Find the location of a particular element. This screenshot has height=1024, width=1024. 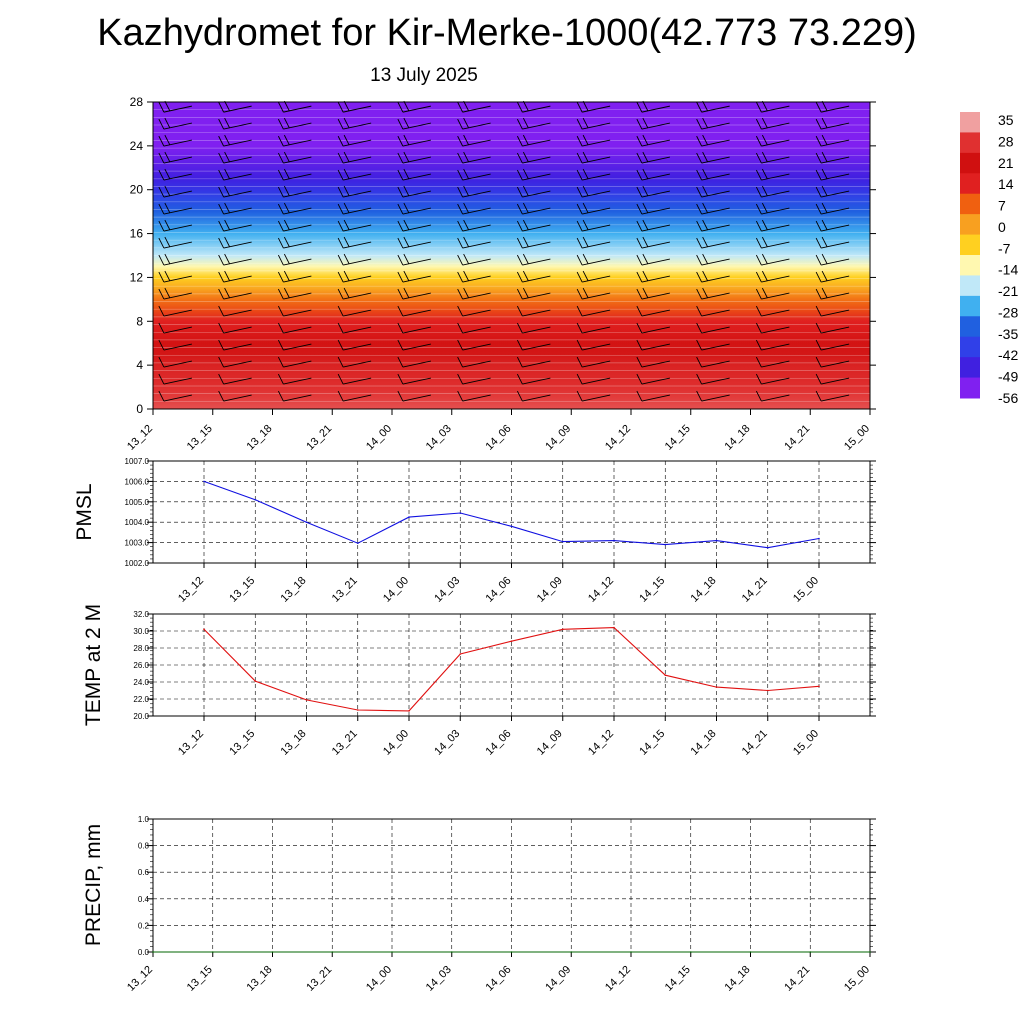

colorbar-label: 7 is located at coordinates (1002, 206).